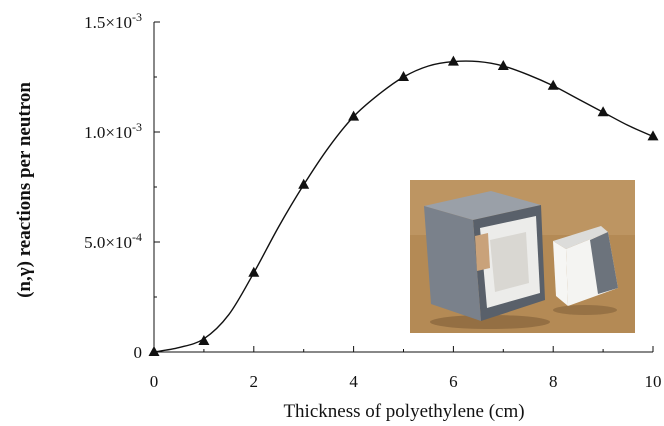  Describe the element at coordinates (254, 381) in the screenshot. I see `x-tick-label: 2` at that location.